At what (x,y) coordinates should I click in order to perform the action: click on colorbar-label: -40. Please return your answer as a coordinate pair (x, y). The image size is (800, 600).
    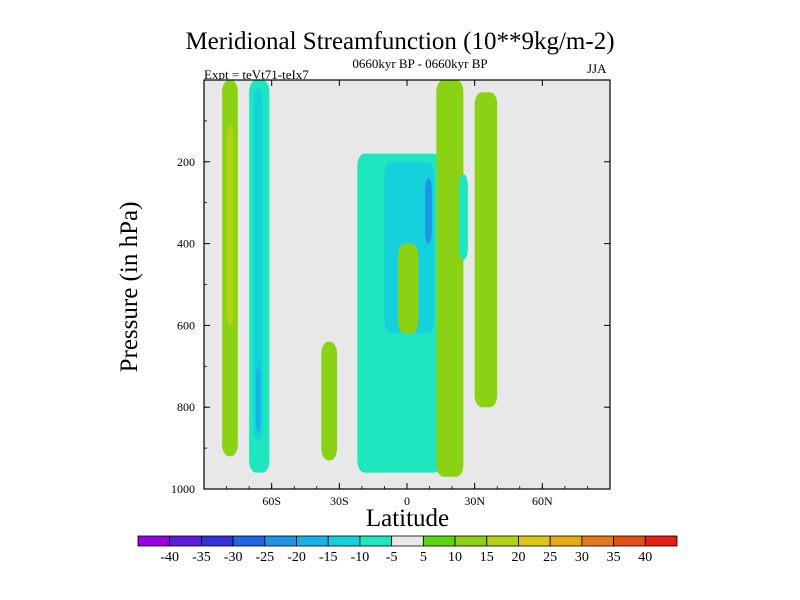
    Looking at the image, I should click on (169, 557).